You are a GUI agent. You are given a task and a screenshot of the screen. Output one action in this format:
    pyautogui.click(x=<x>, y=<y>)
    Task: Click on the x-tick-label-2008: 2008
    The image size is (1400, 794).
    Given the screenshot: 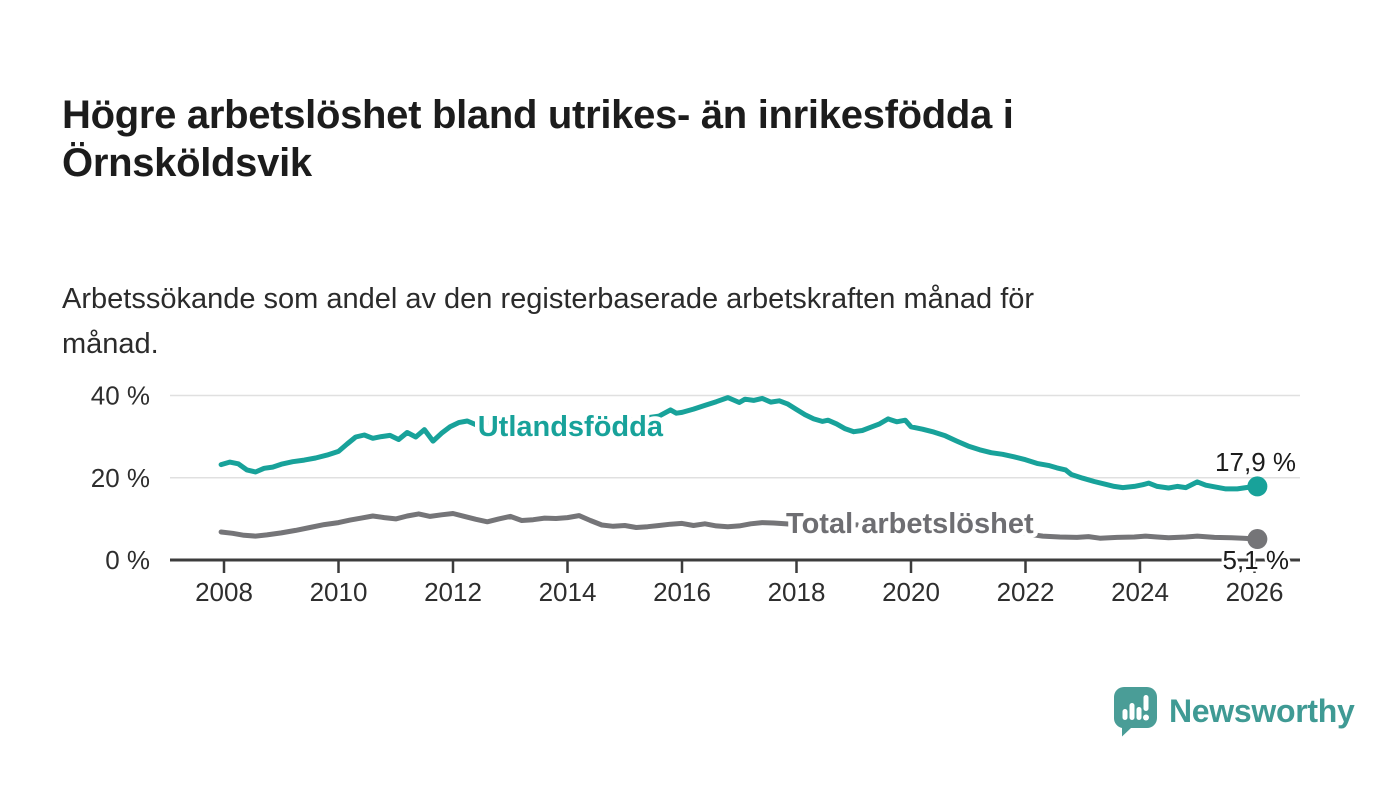 What is the action you would take?
    pyautogui.click(x=224, y=592)
    